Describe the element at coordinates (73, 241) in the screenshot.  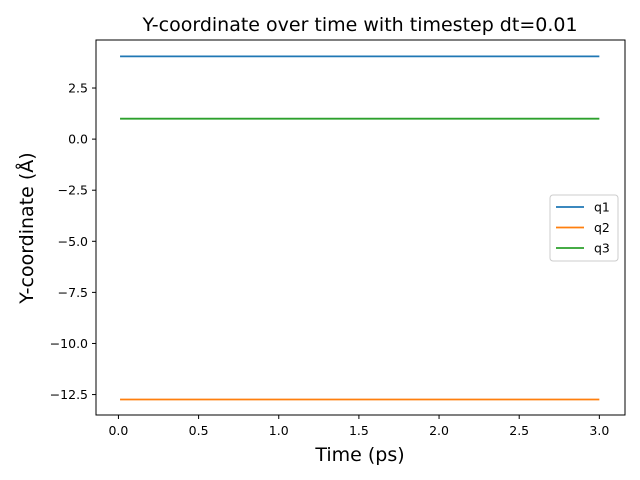
I see `y-tick-label: −5.0` at that location.